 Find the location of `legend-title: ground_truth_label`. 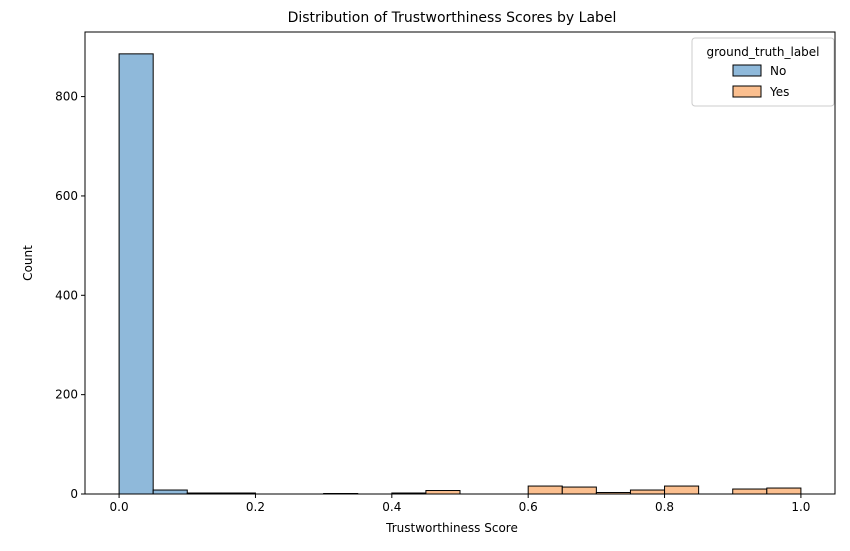

legend-title: ground_truth_label is located at coordinates (762, 52).